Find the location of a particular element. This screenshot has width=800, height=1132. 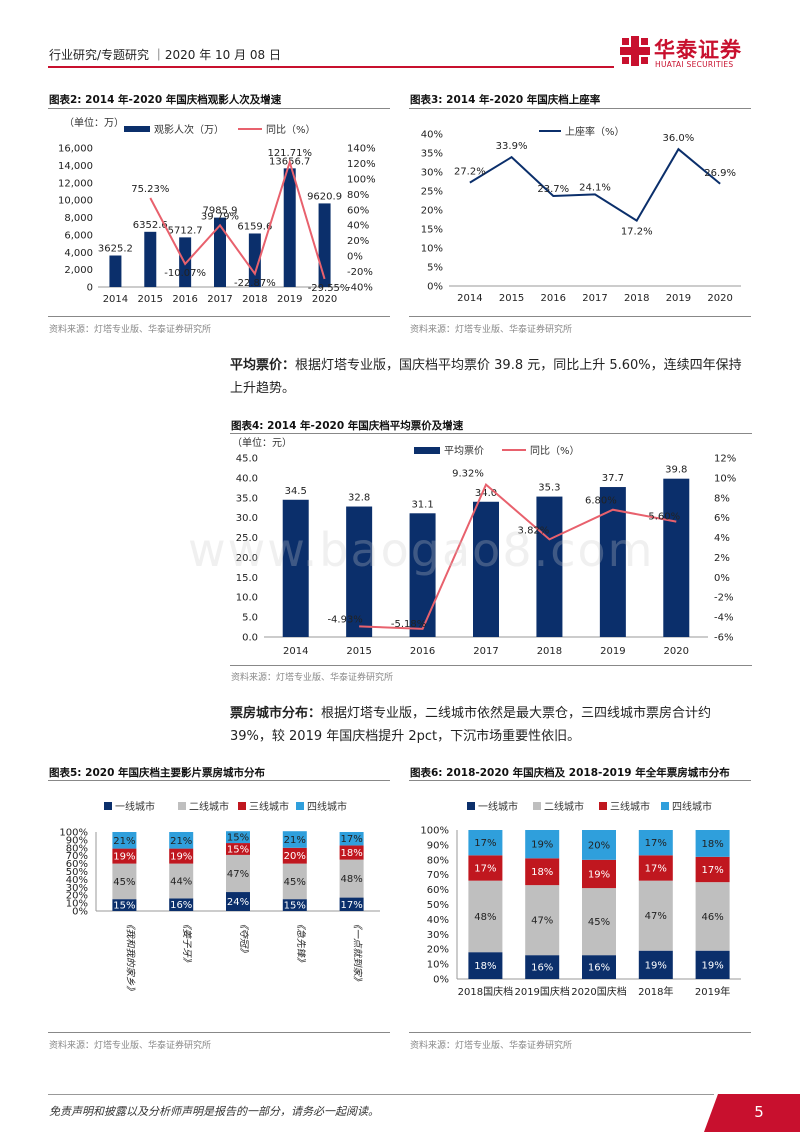

fig4-bar is located at coordinates (359, 571).